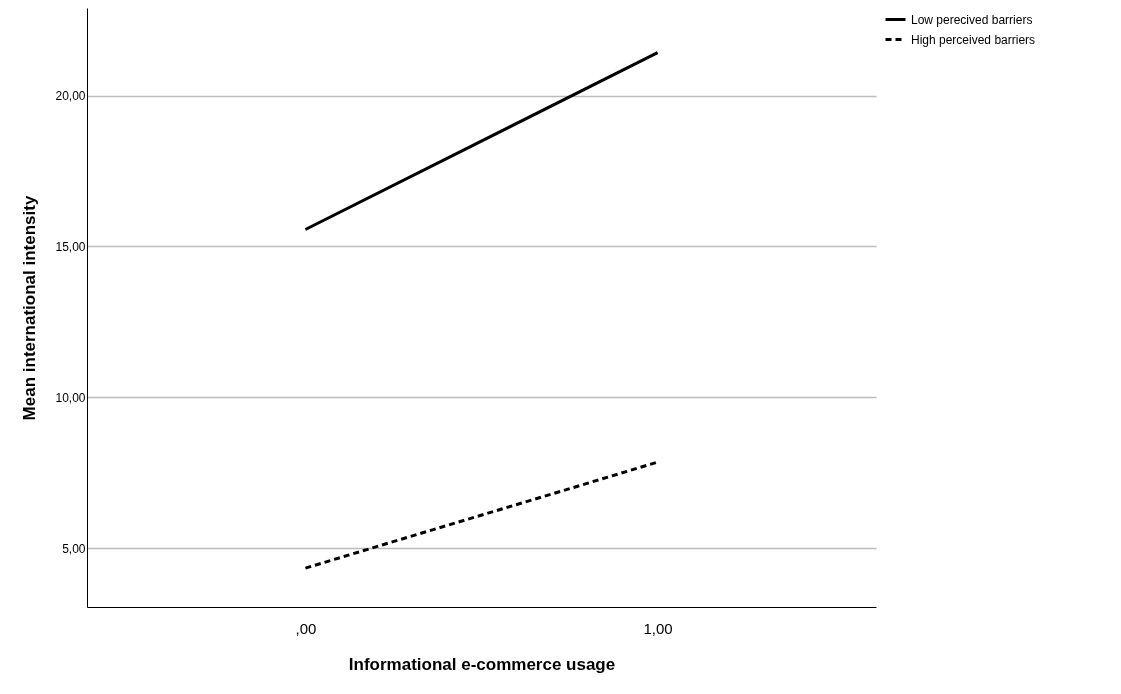 Image resolution: width=1121 pixels, height=694 pixels. Describe the element at coordinates (658, 628) in the screenshot. I see `x-tick-label: 1,00` at that location.